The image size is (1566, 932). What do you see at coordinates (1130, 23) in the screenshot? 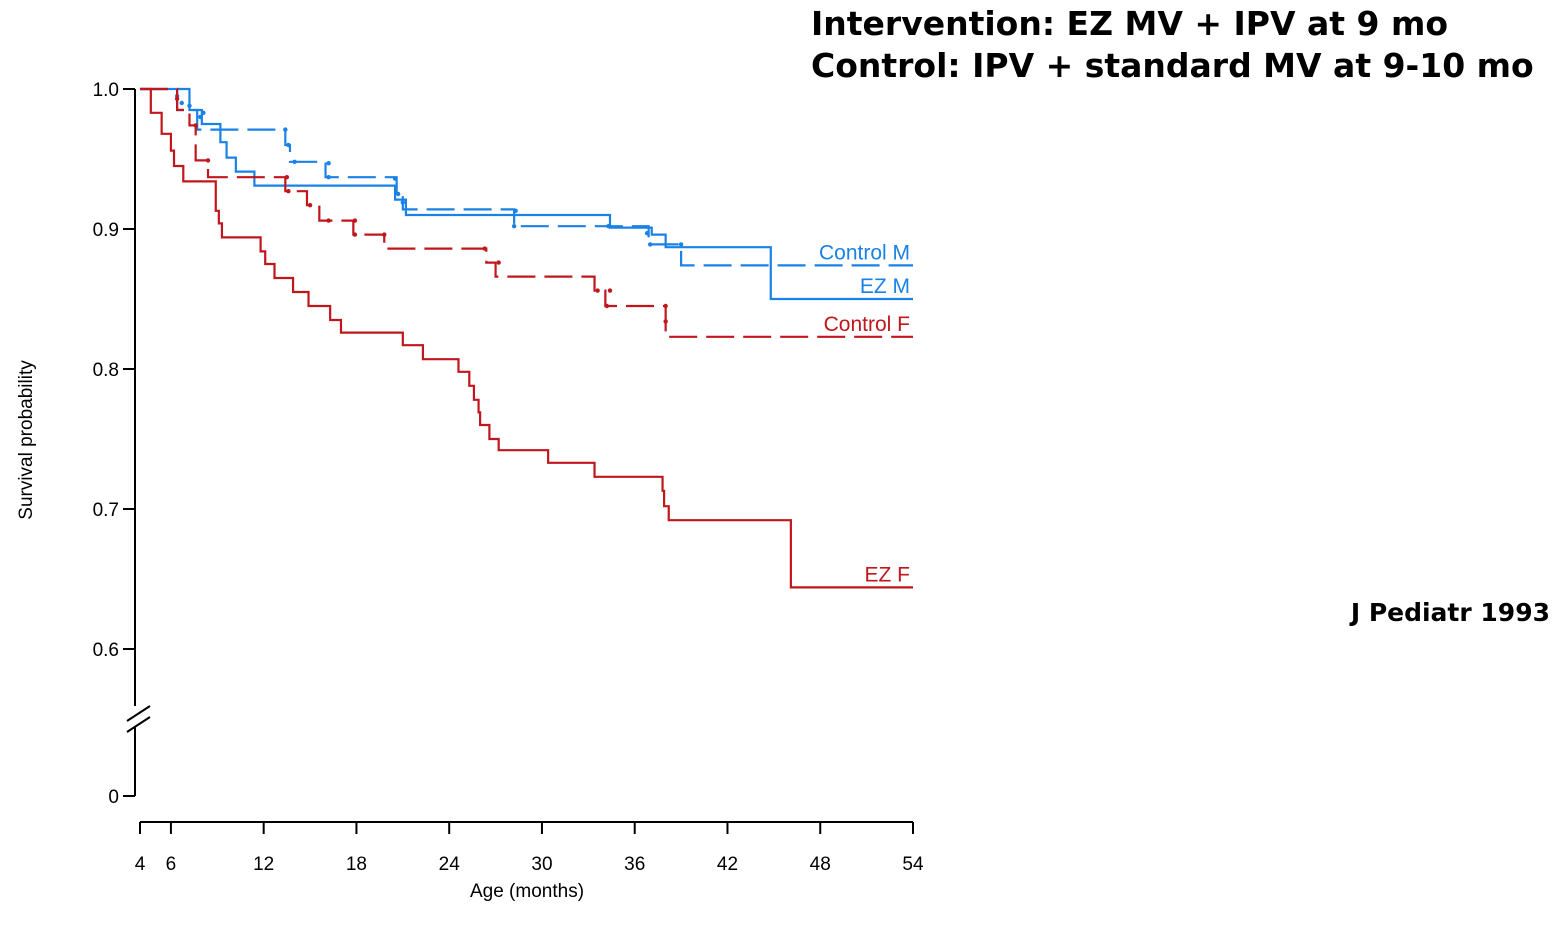
I see `chart-title-line-1: Intervention: EZ MV + IPV at 9 mo` at bounding box center [1130, 23].